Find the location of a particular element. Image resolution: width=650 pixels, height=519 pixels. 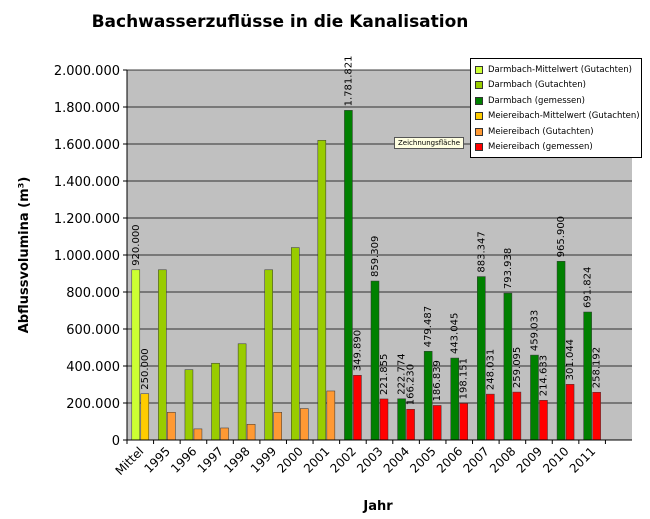

data-label: 479.487 is located at coordinates (428, 326).